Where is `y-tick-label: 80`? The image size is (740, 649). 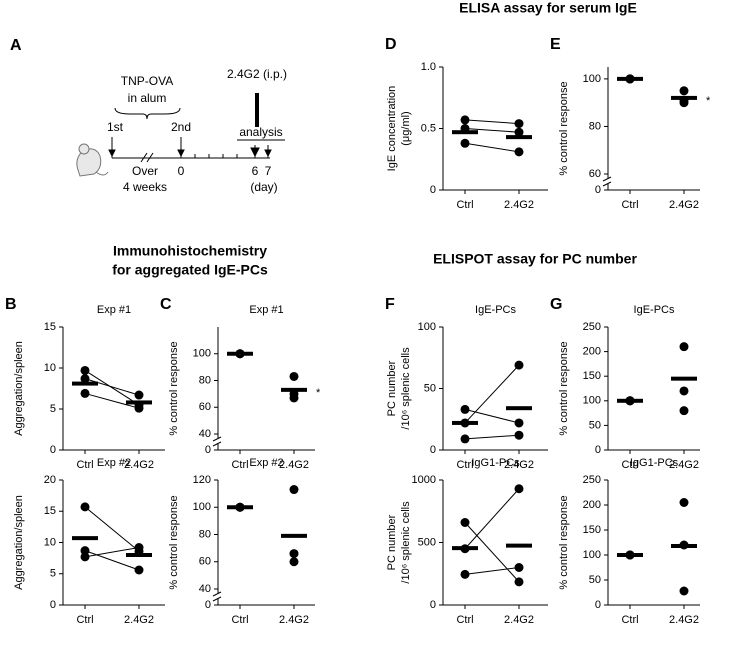 y-tick-label: 80 is located at coordinates (205, 534).